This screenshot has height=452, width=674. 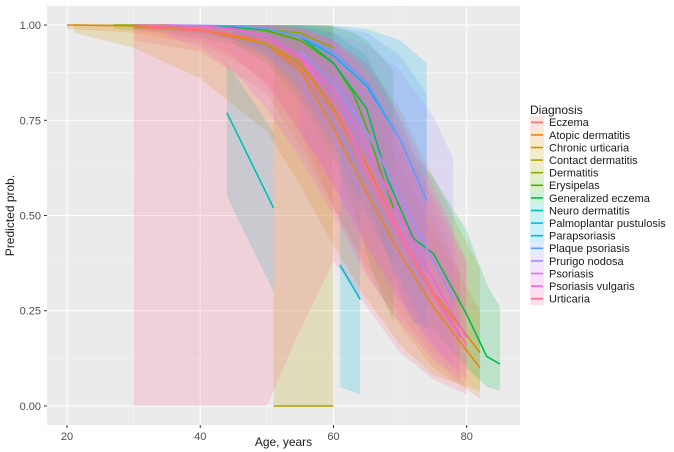 What do you see at coordinates (590, 136) in the screenshot?
I see `legend-label: Atopic dermatitis` at bounding box center [590, 136].